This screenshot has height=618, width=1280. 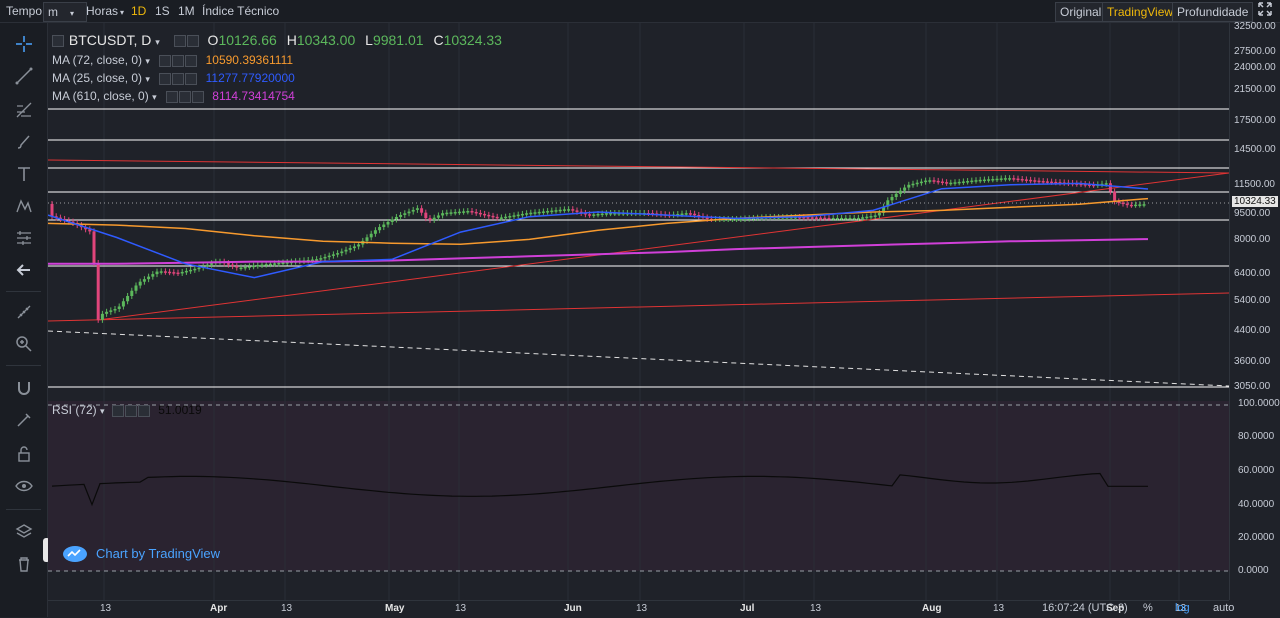 What do you see at coordinates (110, 40) in the screenshot?
I see `symbol-name: BTCUSDT, D` at bounding box center [110, 40].